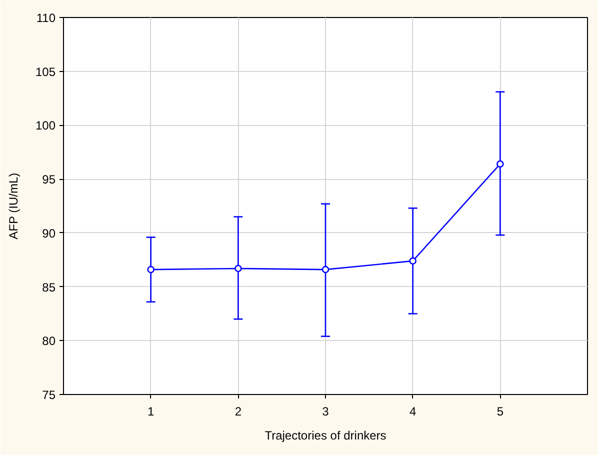 Image resolution: width=598 pixels, height=455 pixels. Describe the element at coordinates (238, 411) in the screenshot. I see `x-tick-label: 2` at that location.